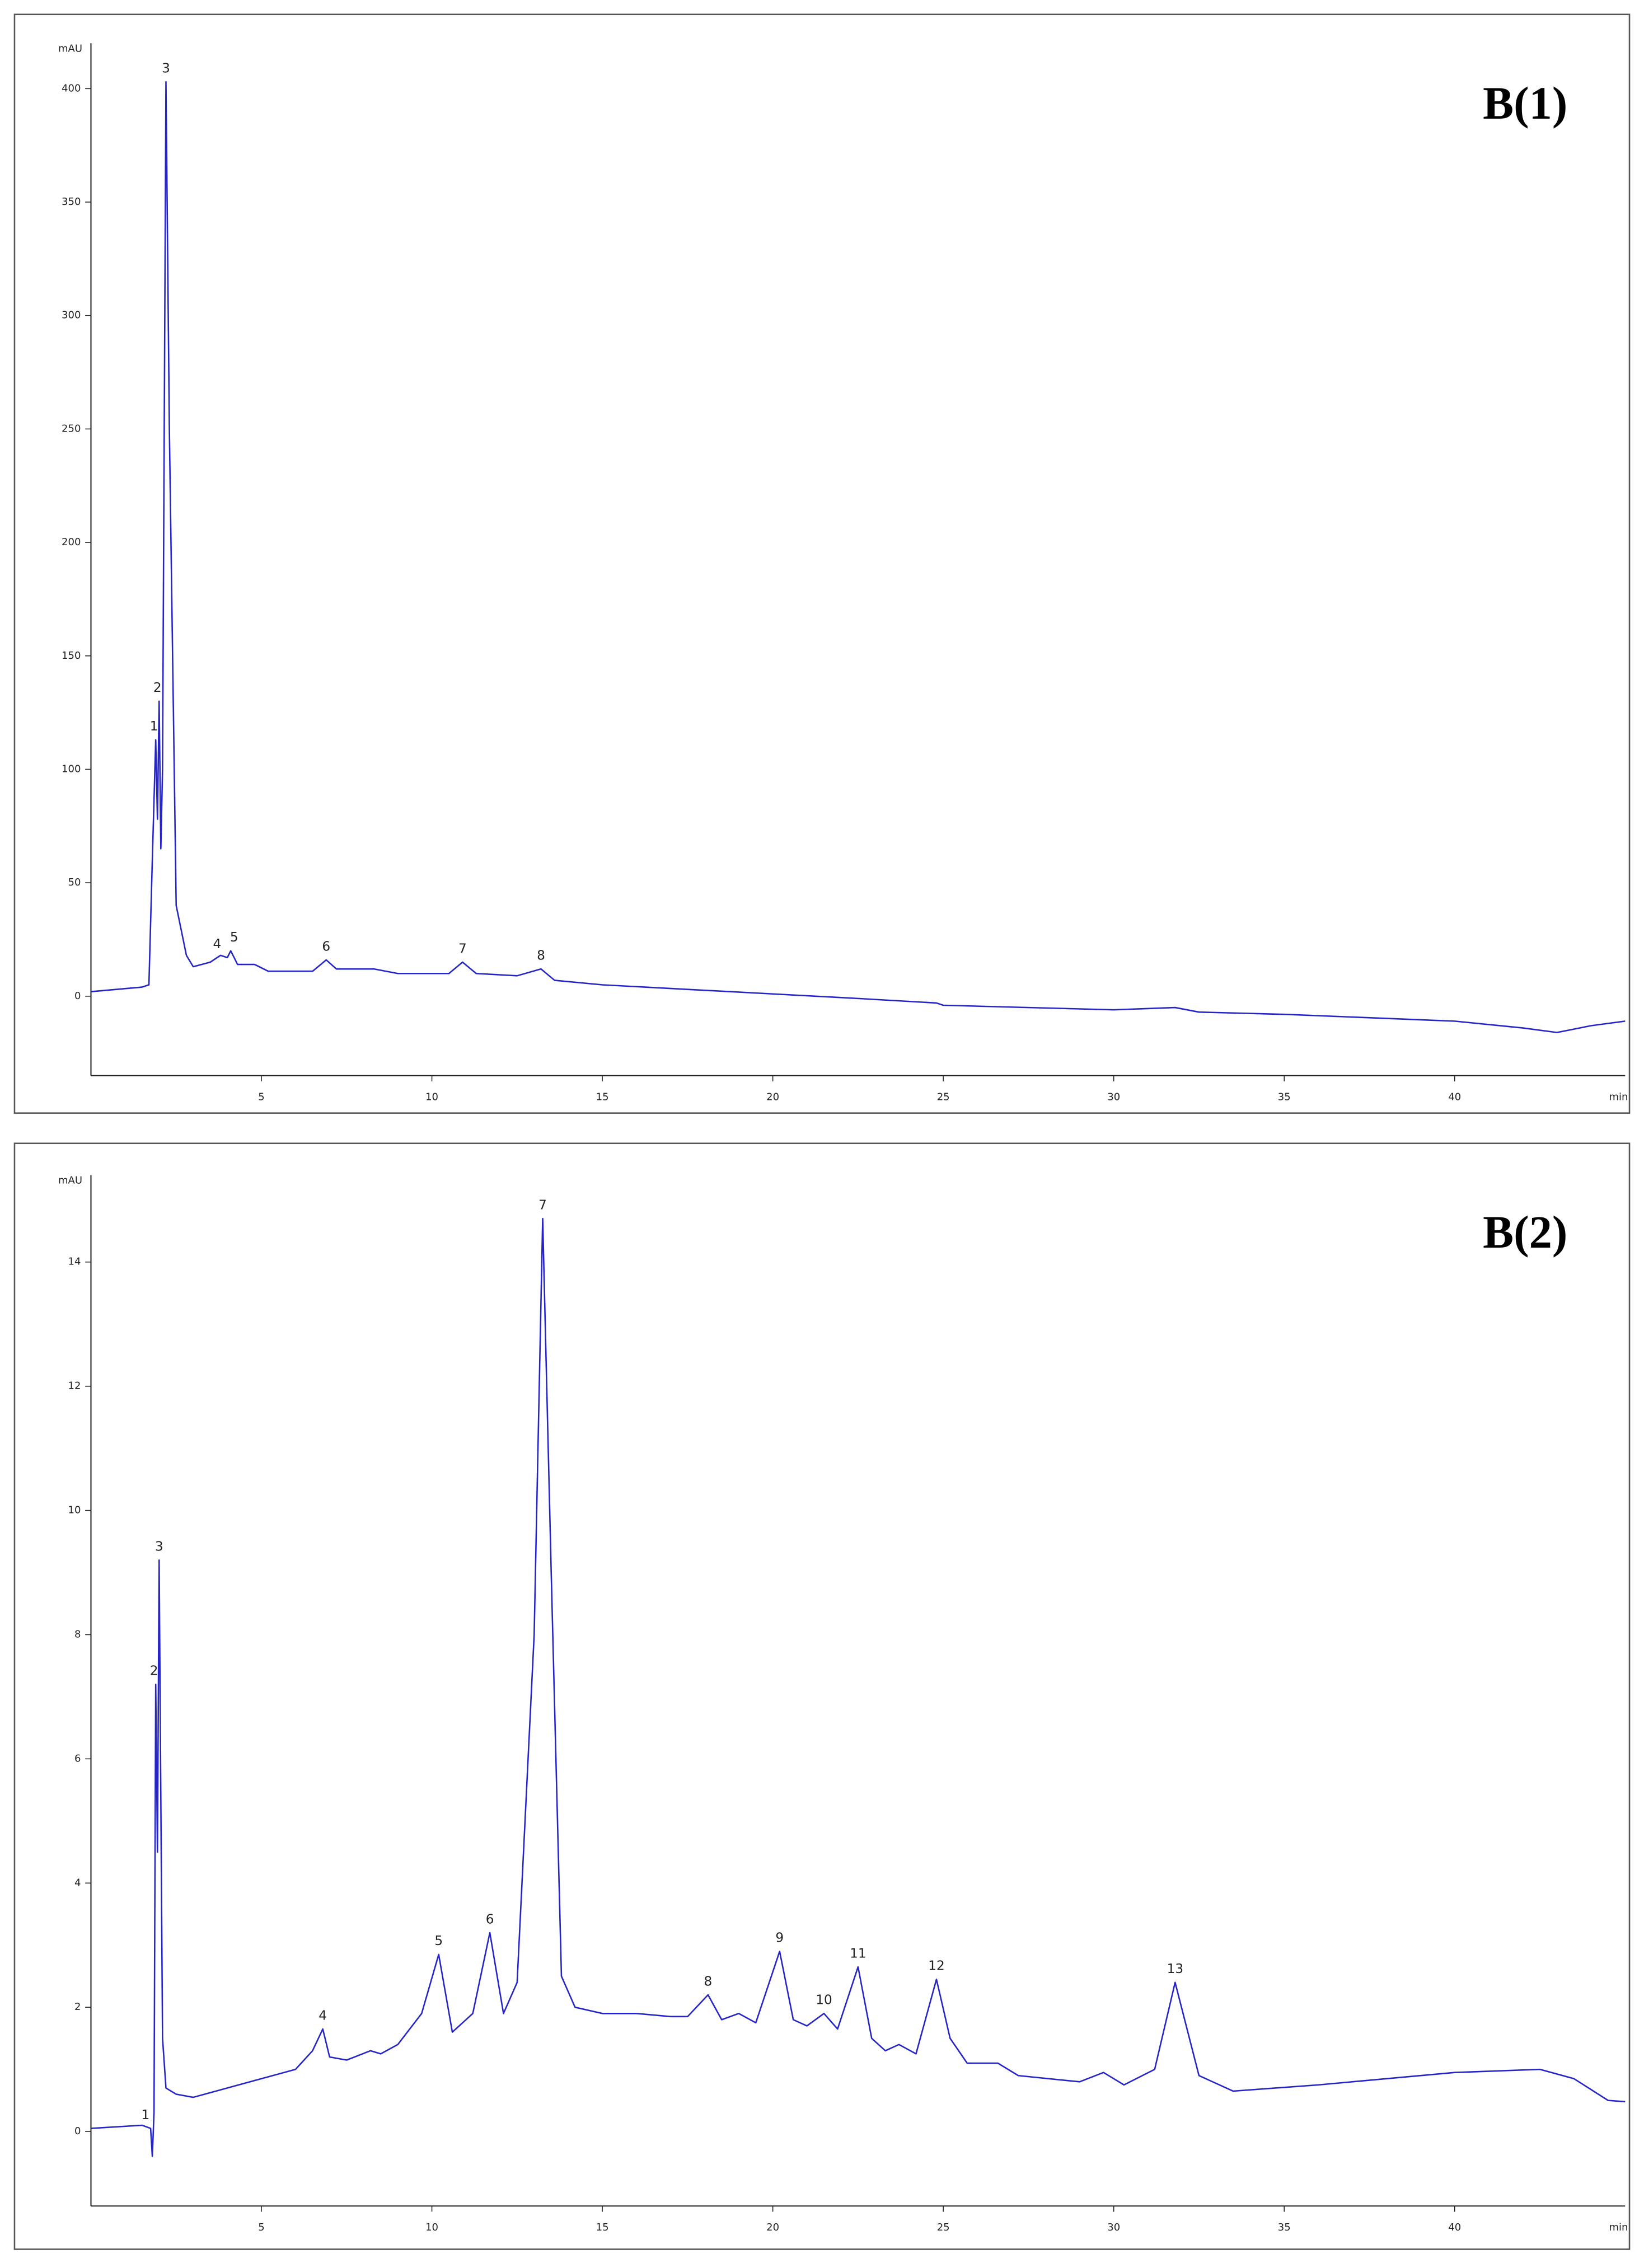  I want to click on y-tick-label: 10, so click(74, 1510).